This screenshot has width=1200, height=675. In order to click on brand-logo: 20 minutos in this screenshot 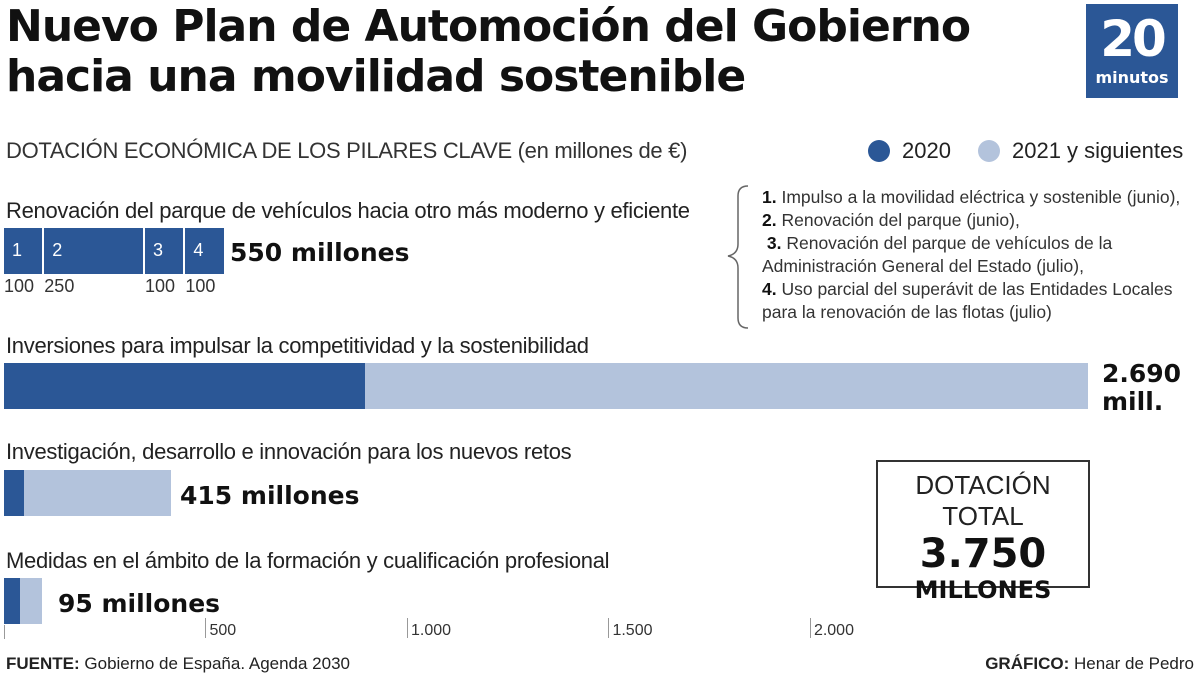, I will do `click(1132, 51)`.